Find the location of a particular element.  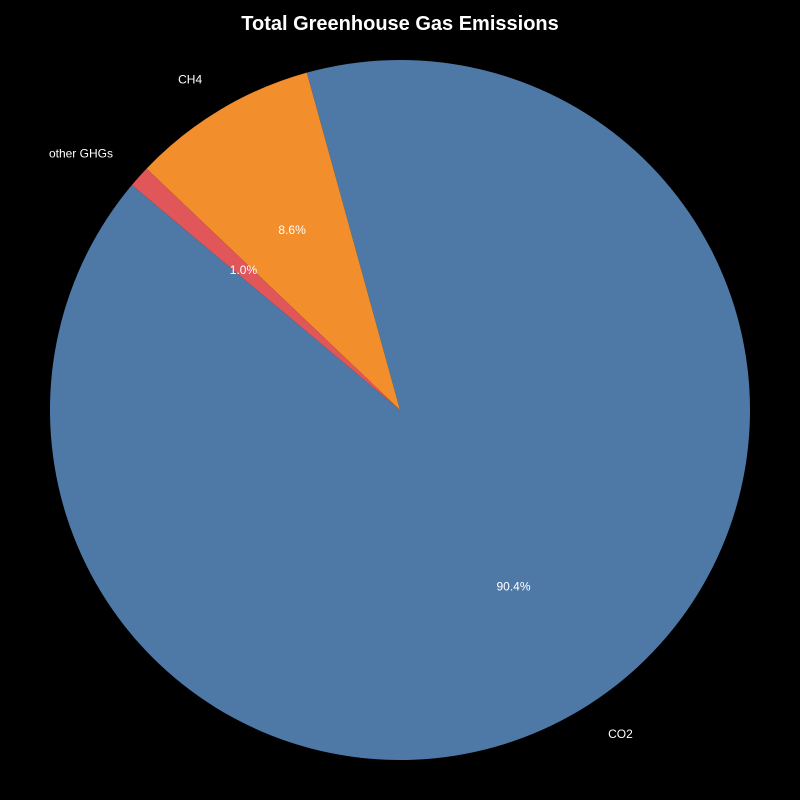

pie-slice-ch4 is located at coordinates (273, 241).